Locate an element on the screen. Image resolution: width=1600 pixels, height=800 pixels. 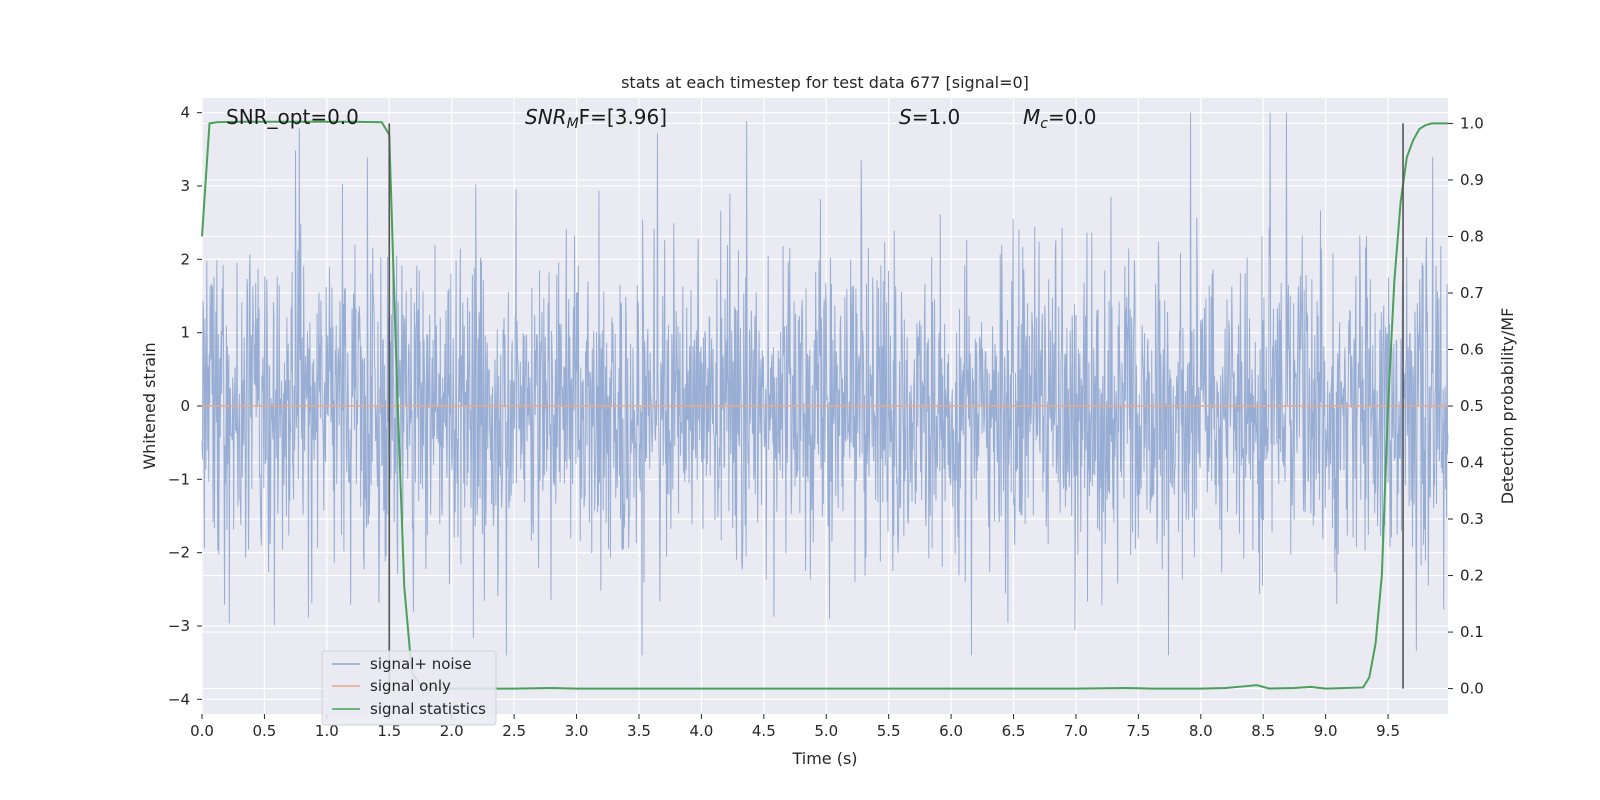
annotation-mc: Mc=0.0 is located at coordinates (1060, 118).